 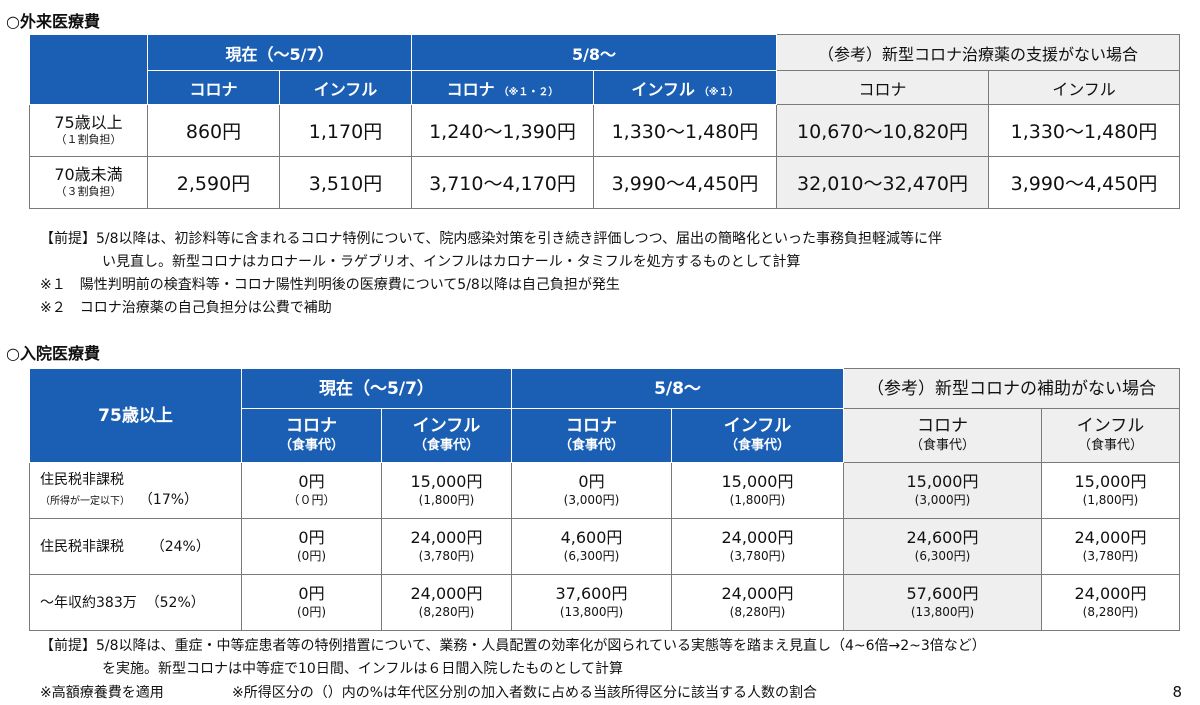 I want to click on row-label: 住民税非課税 （所得が一定以下） （17%）, so click(x=135, y=490).